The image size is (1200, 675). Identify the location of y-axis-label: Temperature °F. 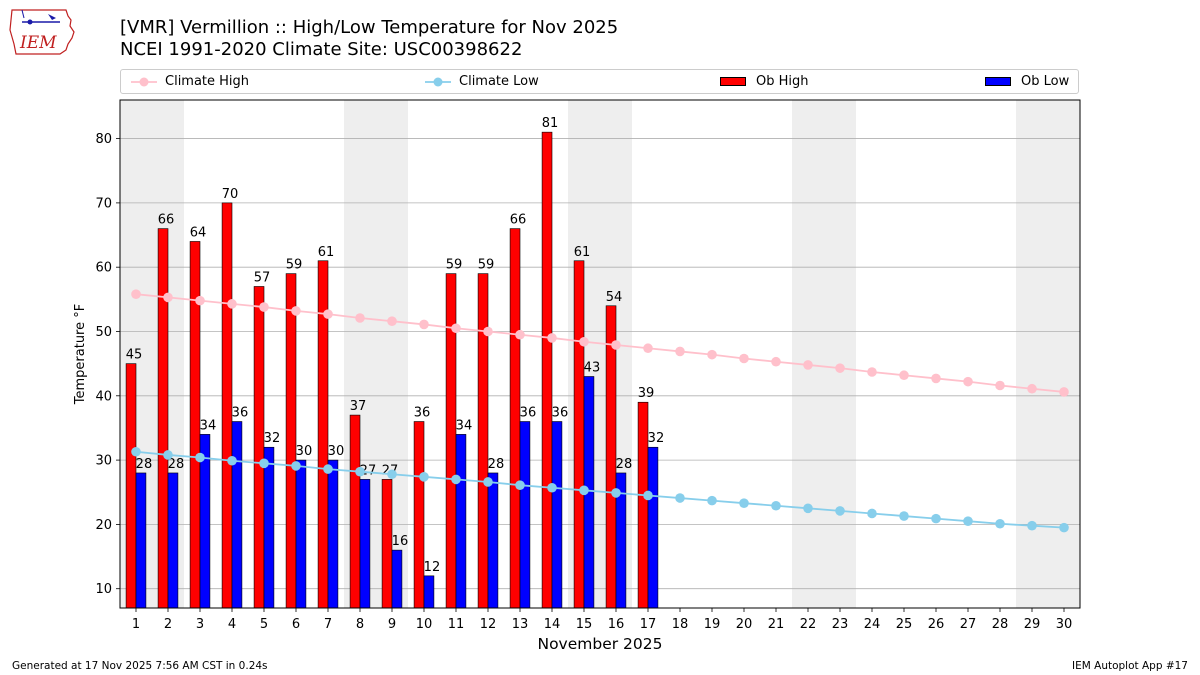
(80, 354).